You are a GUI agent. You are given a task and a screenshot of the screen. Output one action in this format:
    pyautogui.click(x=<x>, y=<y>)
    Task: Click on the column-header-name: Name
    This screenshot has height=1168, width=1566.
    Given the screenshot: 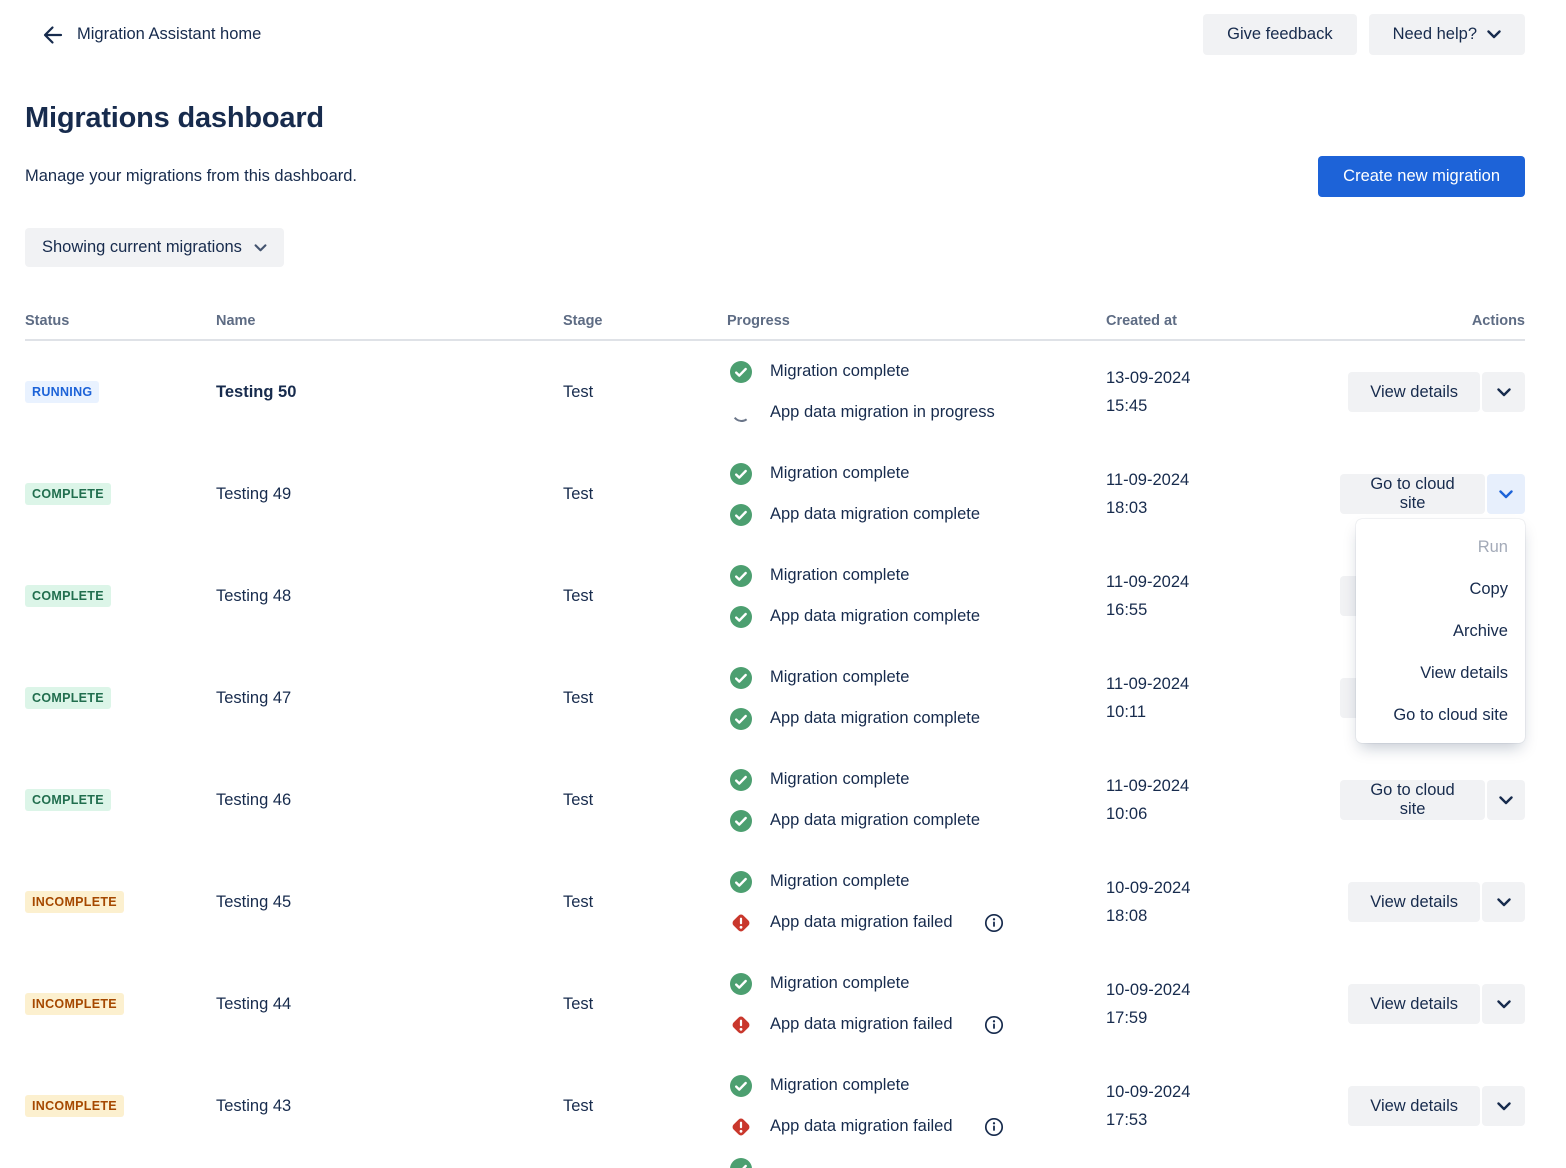 What is the action you would take?
    pyautogui.click(x=236, y=321)
    